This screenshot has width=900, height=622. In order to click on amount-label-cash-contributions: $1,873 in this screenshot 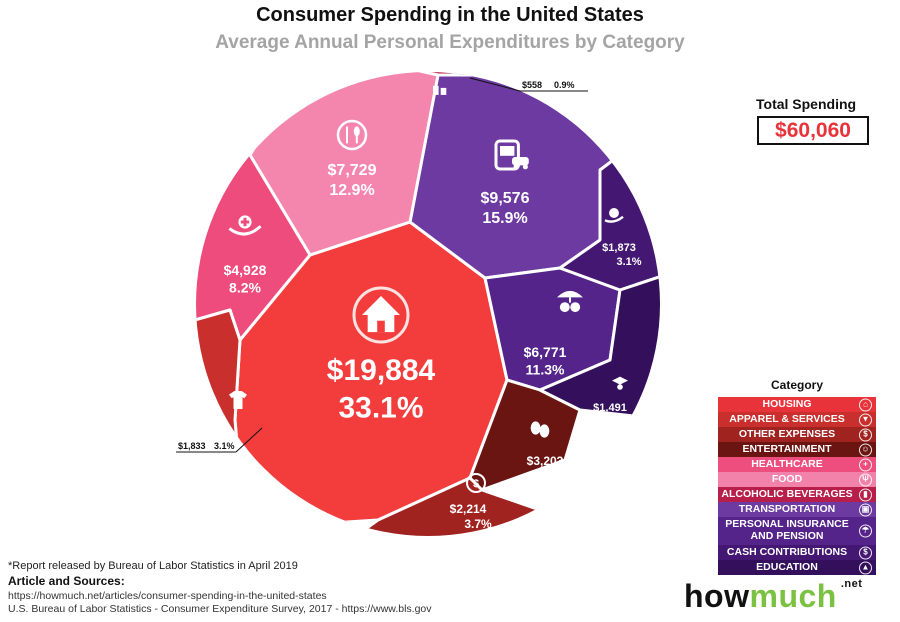, I will do `click(619, 248)`.